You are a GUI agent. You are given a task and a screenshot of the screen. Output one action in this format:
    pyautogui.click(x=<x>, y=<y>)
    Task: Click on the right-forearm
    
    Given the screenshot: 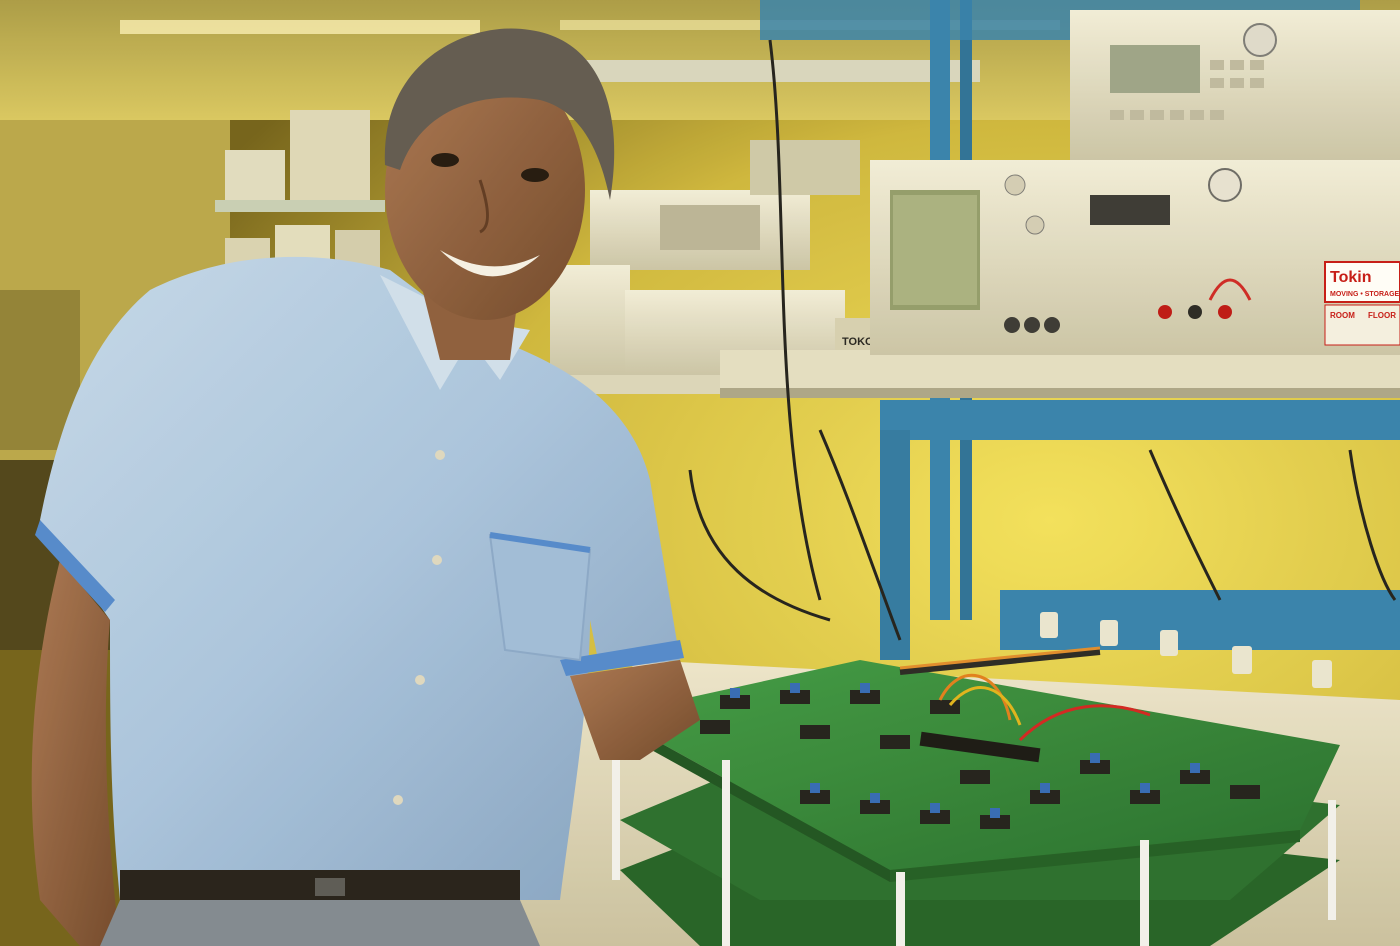 What is the action you would take?
    pyautogui.click(x=635, y=710)
    